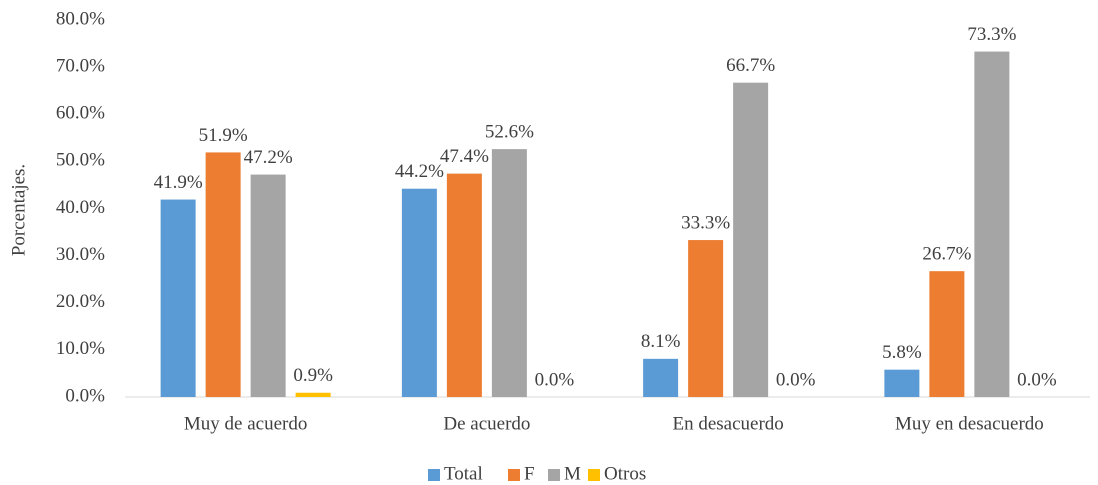 This screenshot has width=1098, height=485. What do you see at coordinates (946, 254) in the screenshot?
I see `value-label: 26.7%` at bounding box center [946, 254].